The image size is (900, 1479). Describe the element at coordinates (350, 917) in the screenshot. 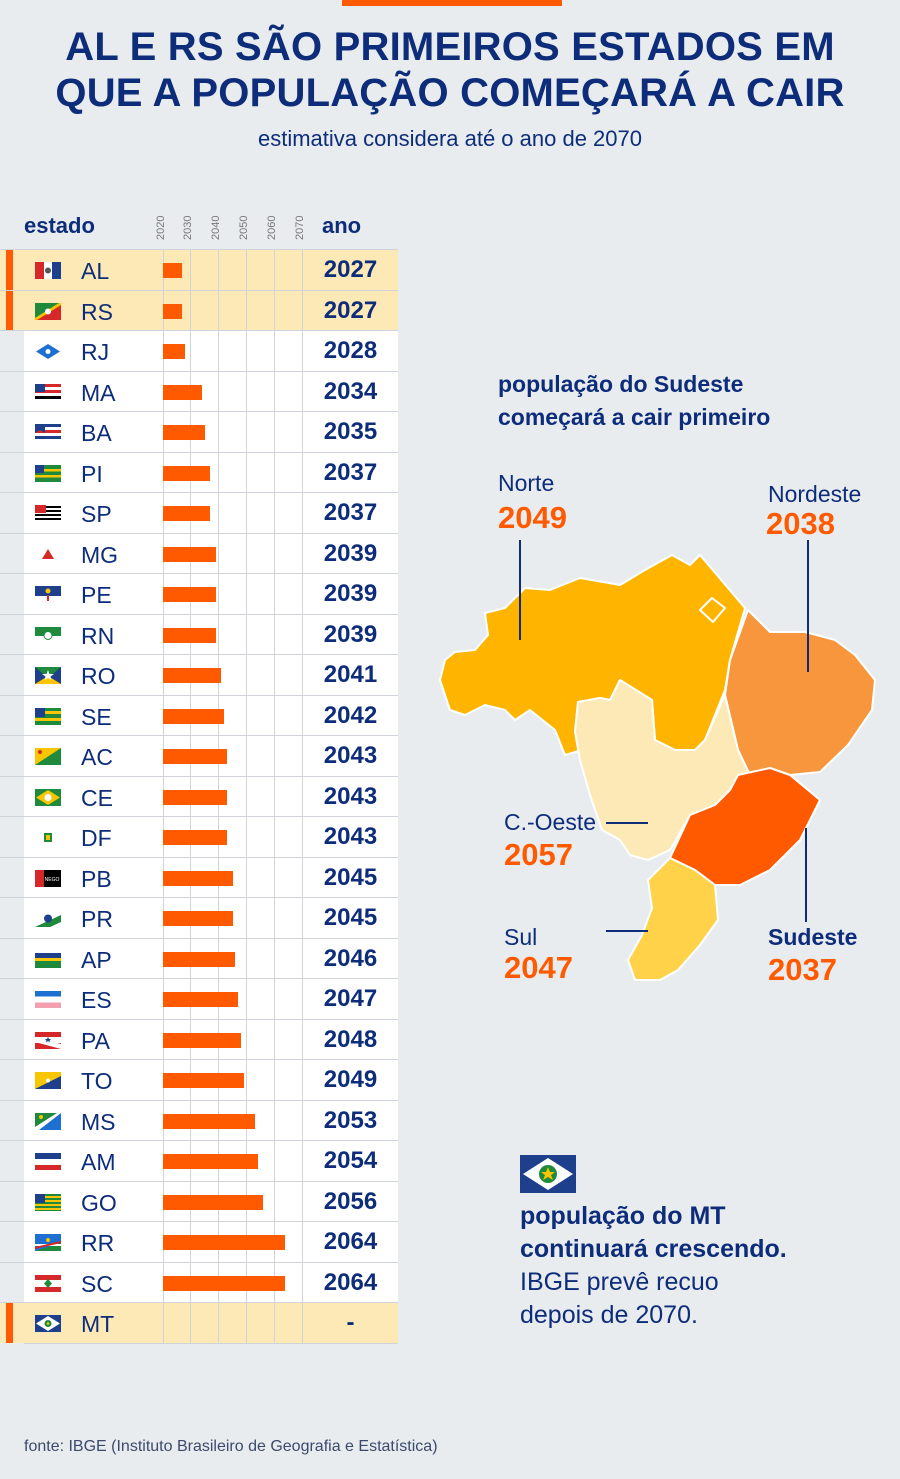

I see `year-label: 2045` at that location.